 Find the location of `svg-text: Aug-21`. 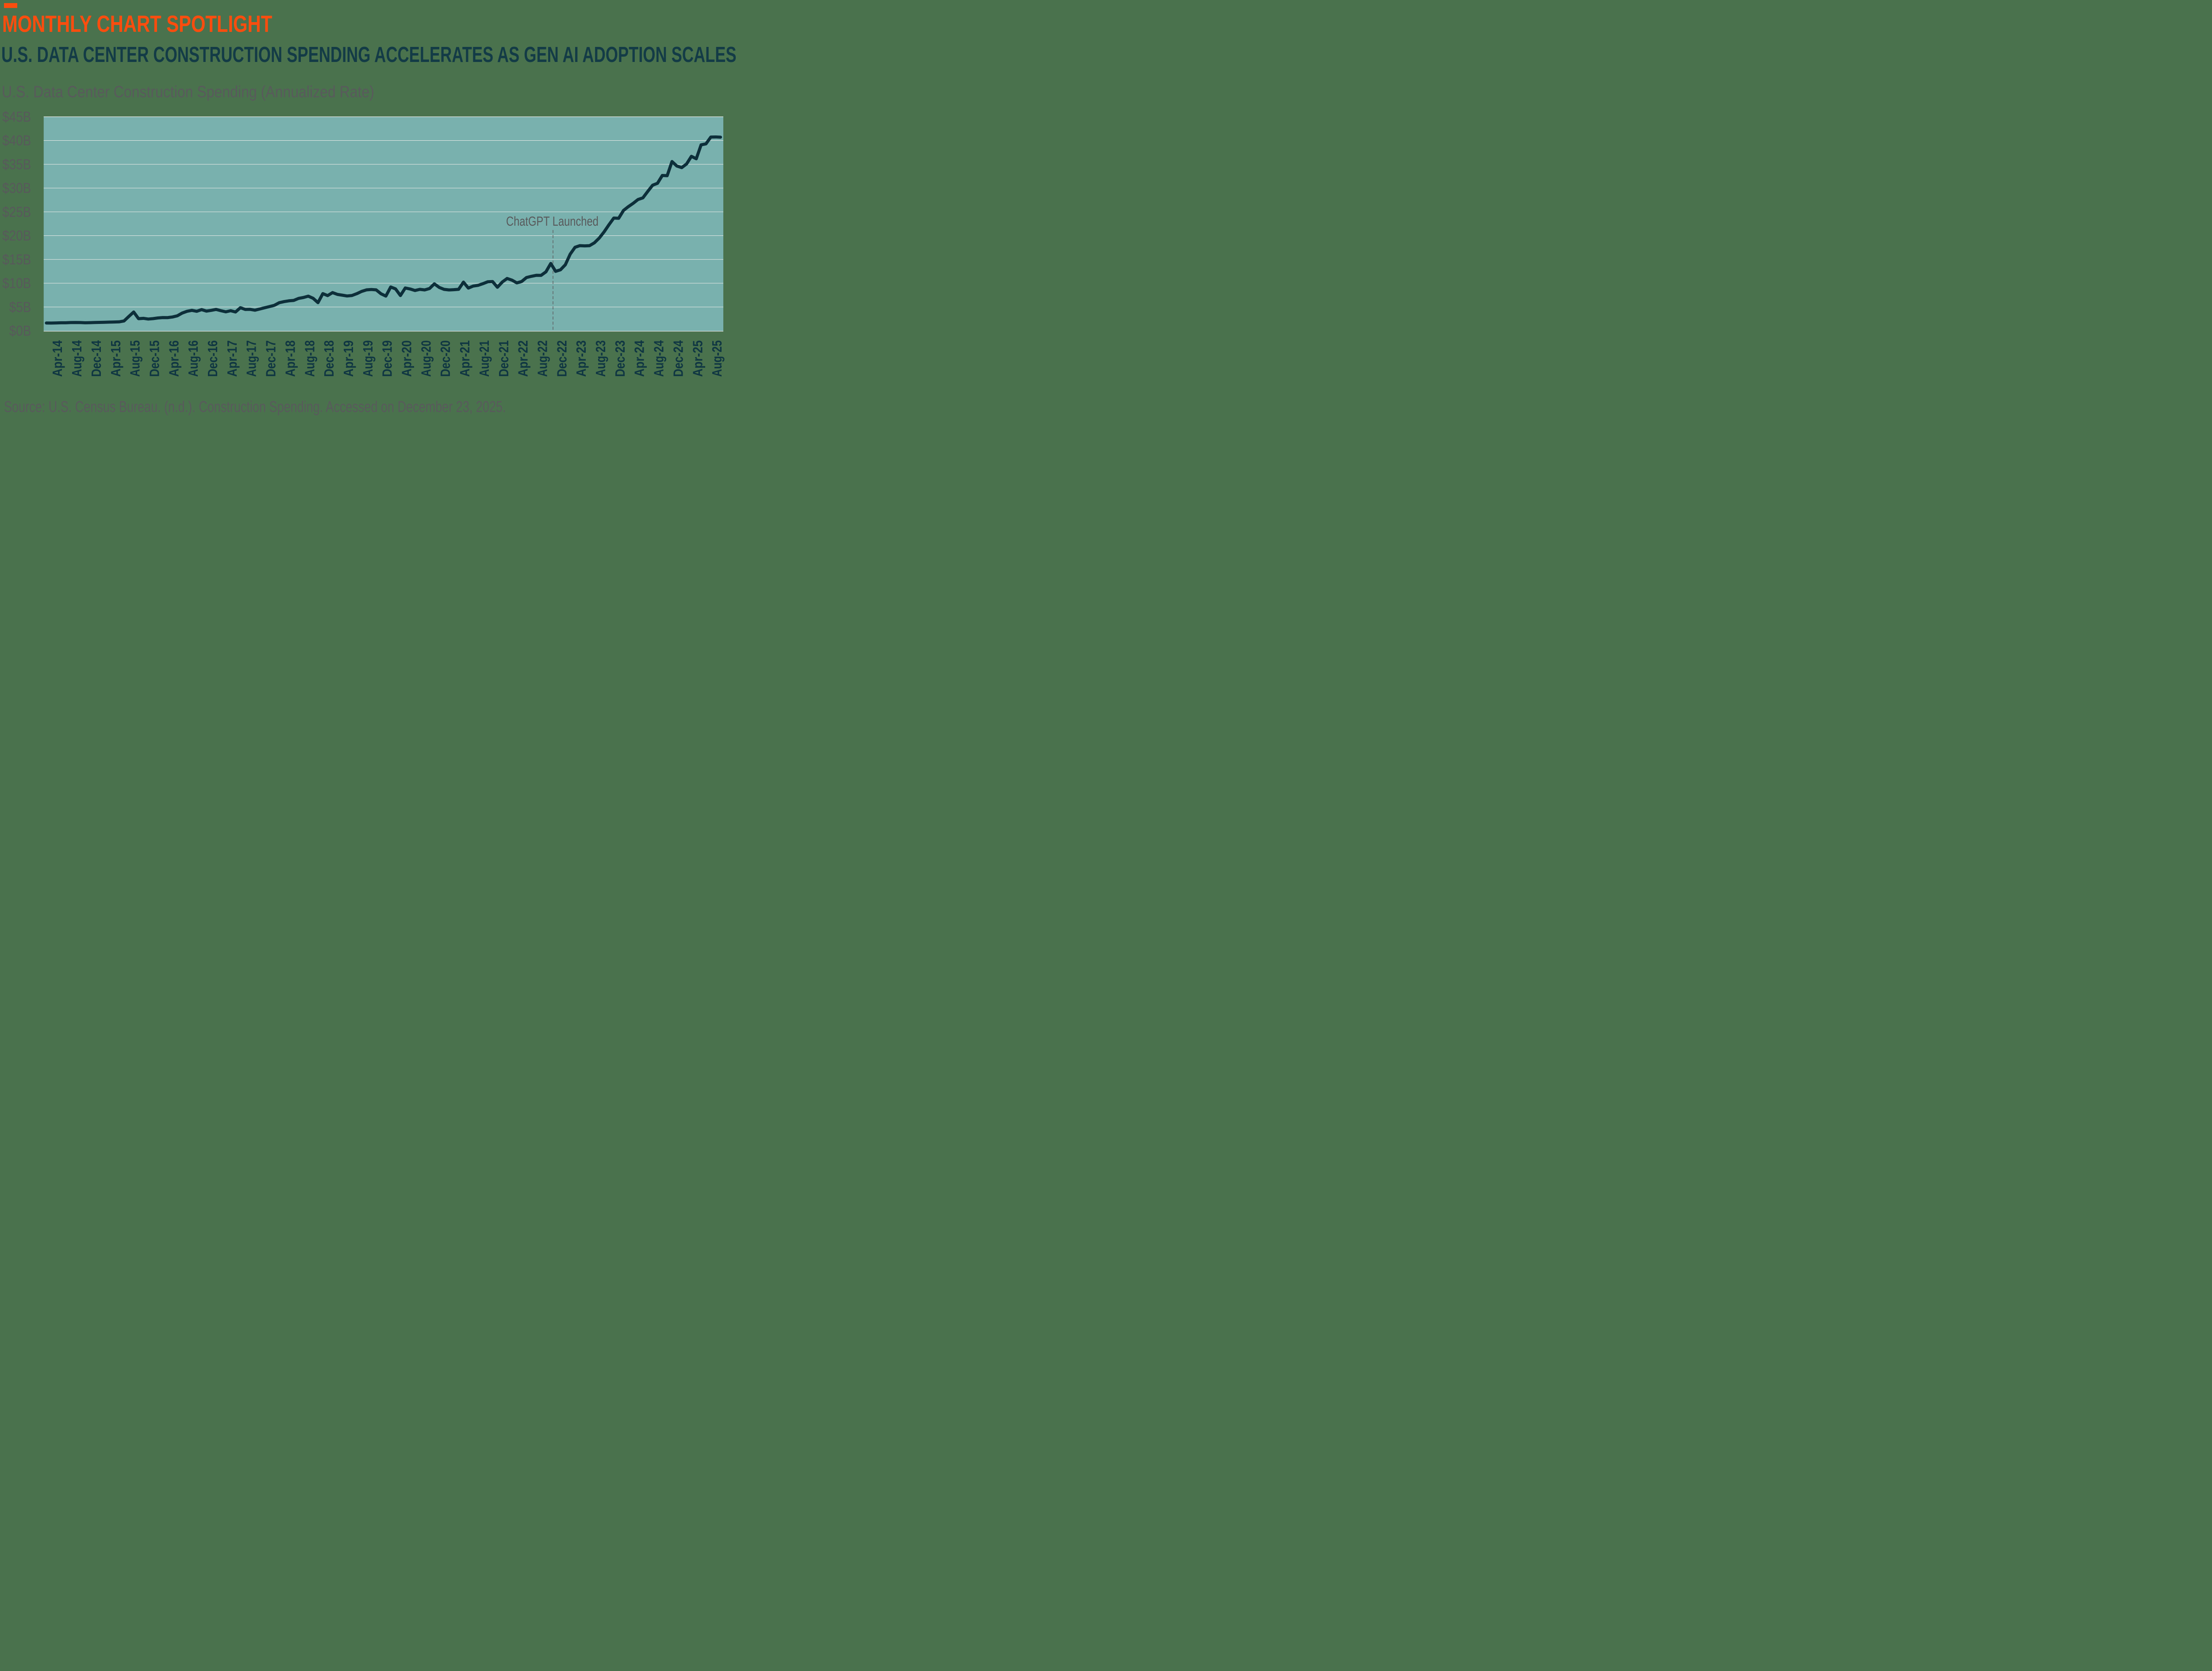

svg-text: Aug-21 is located at coordinates (485, 358).